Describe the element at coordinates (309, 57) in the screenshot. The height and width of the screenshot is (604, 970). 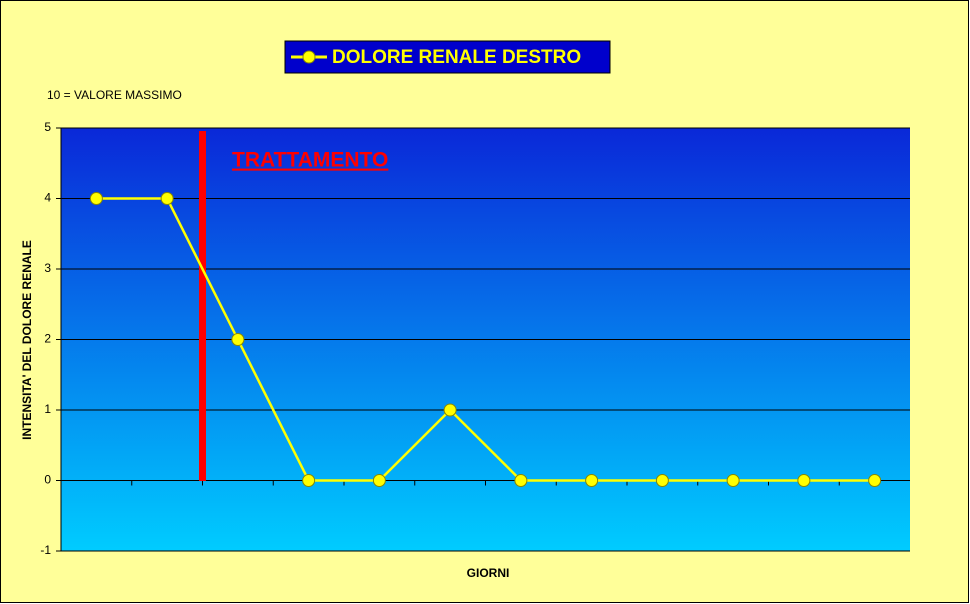
I see `legend-marker` at that location.